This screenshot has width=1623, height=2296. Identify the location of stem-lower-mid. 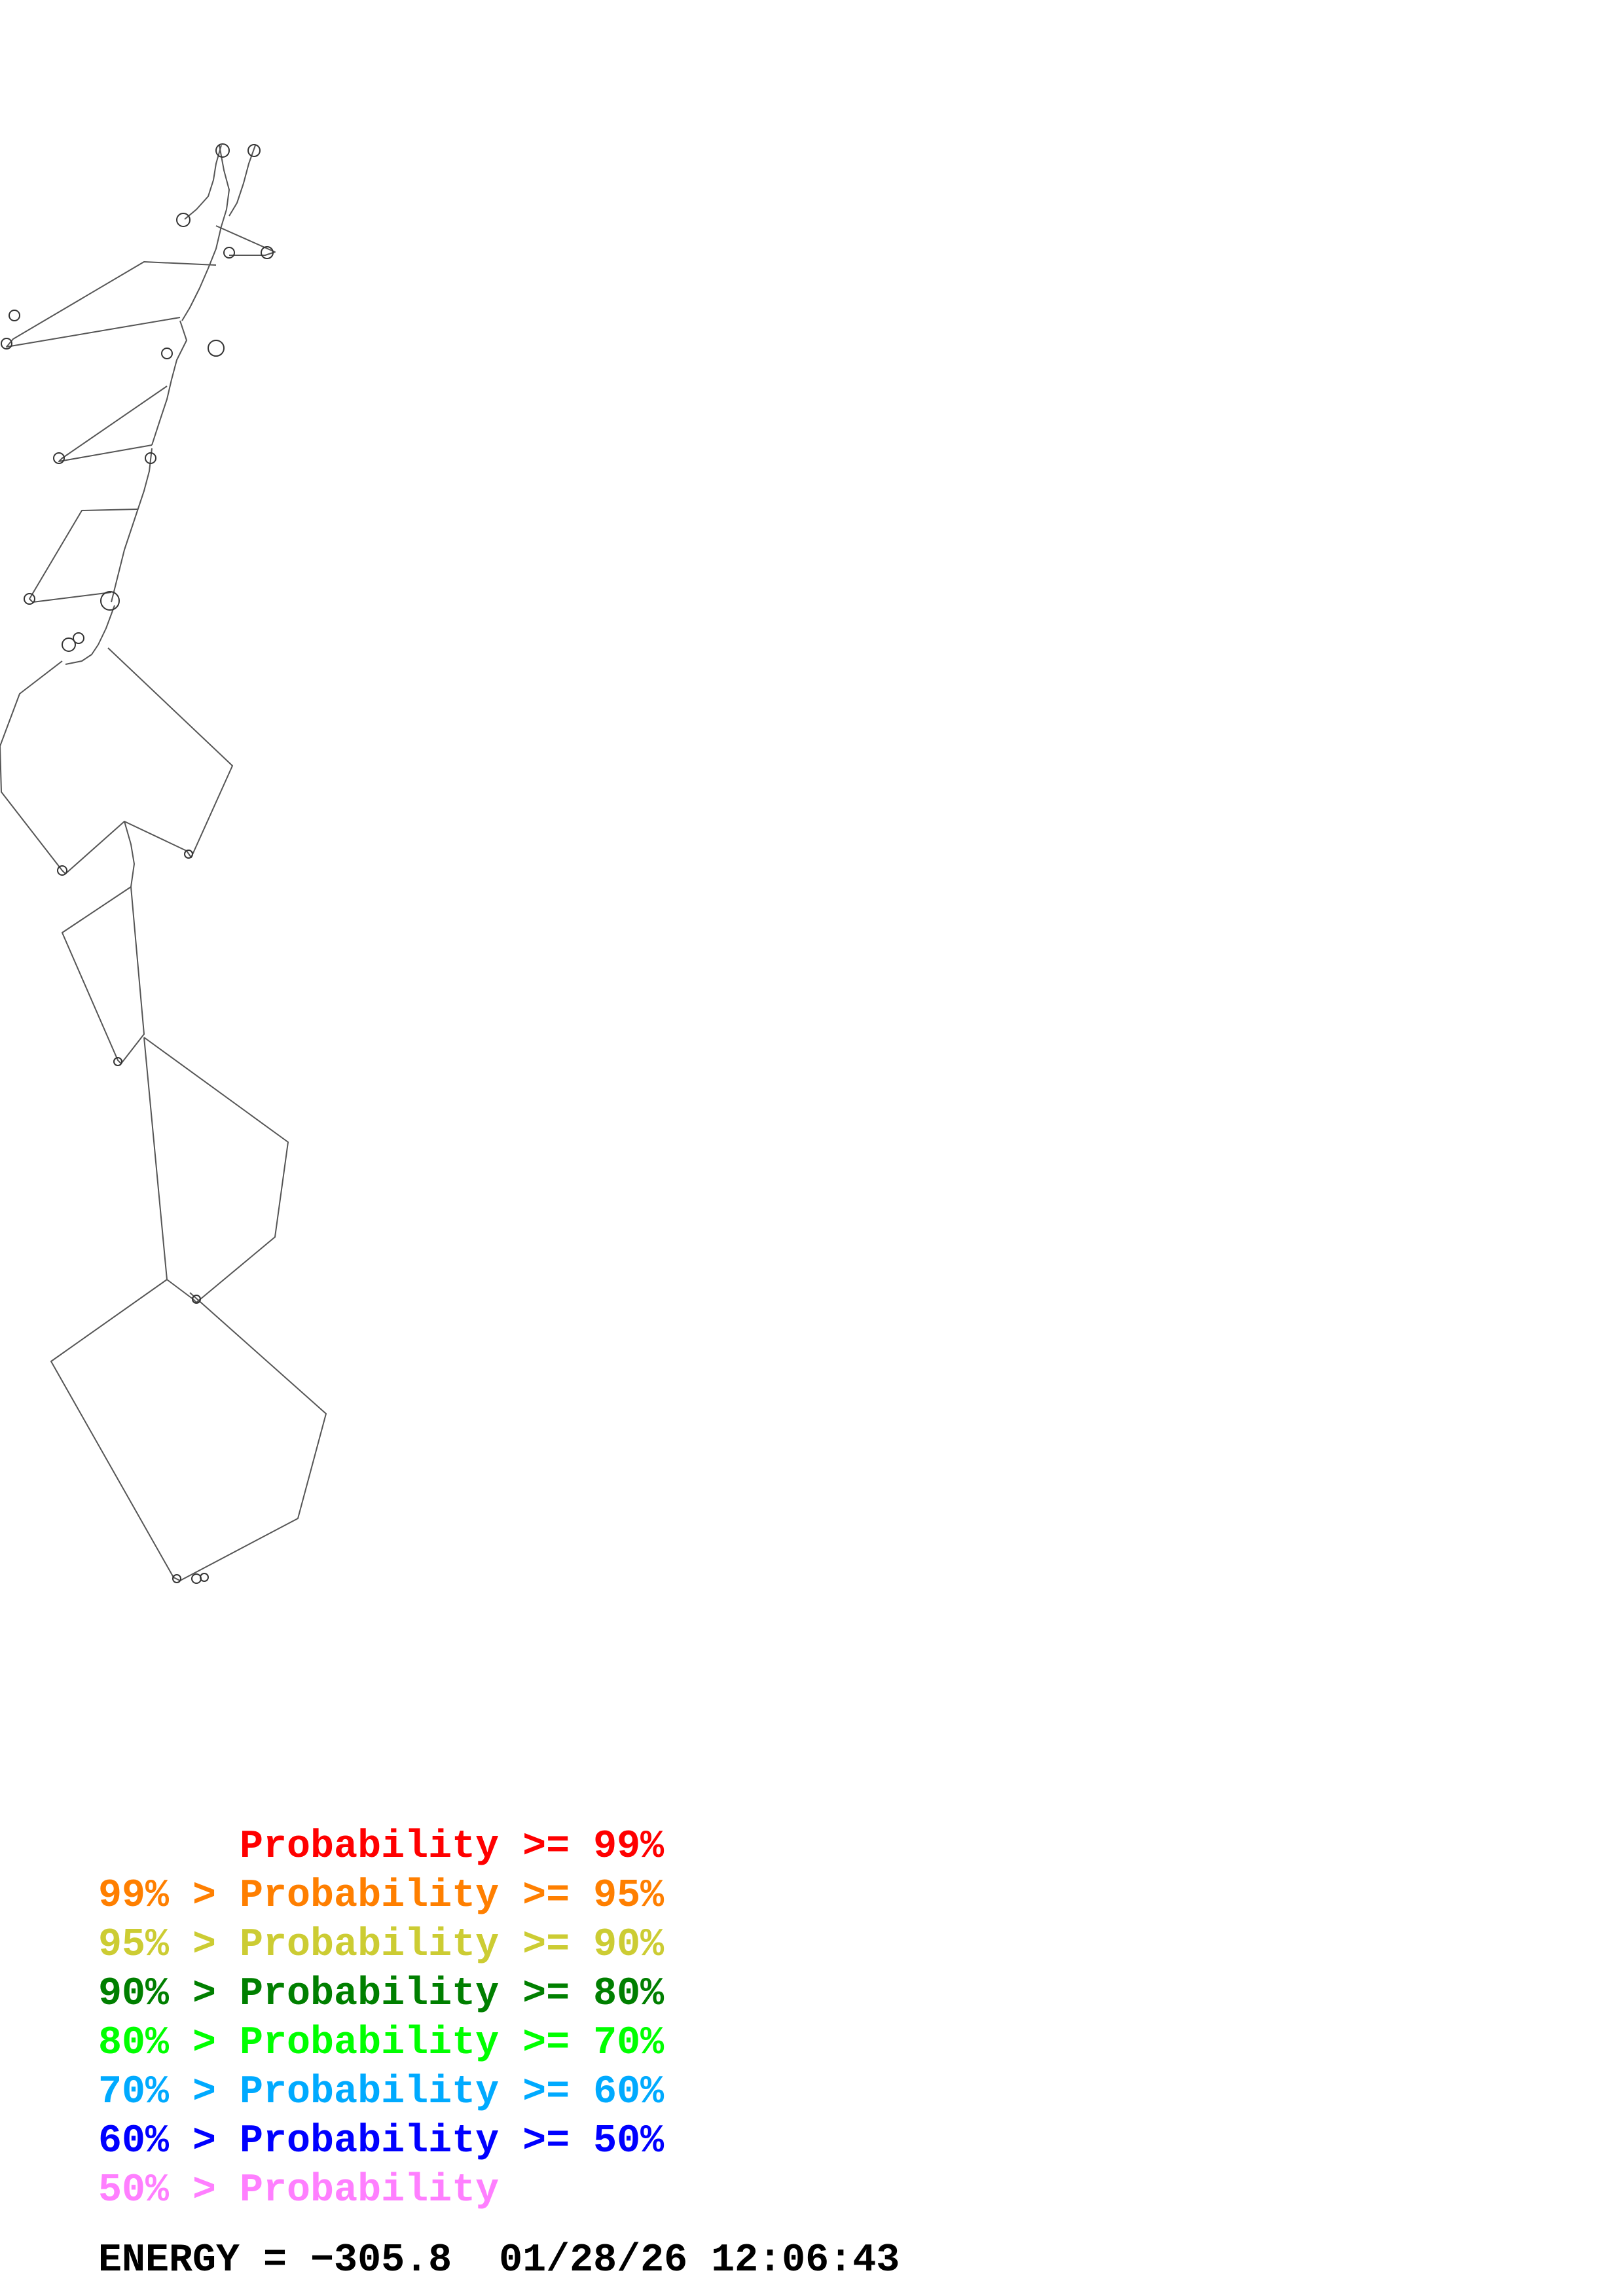
(90, 635).